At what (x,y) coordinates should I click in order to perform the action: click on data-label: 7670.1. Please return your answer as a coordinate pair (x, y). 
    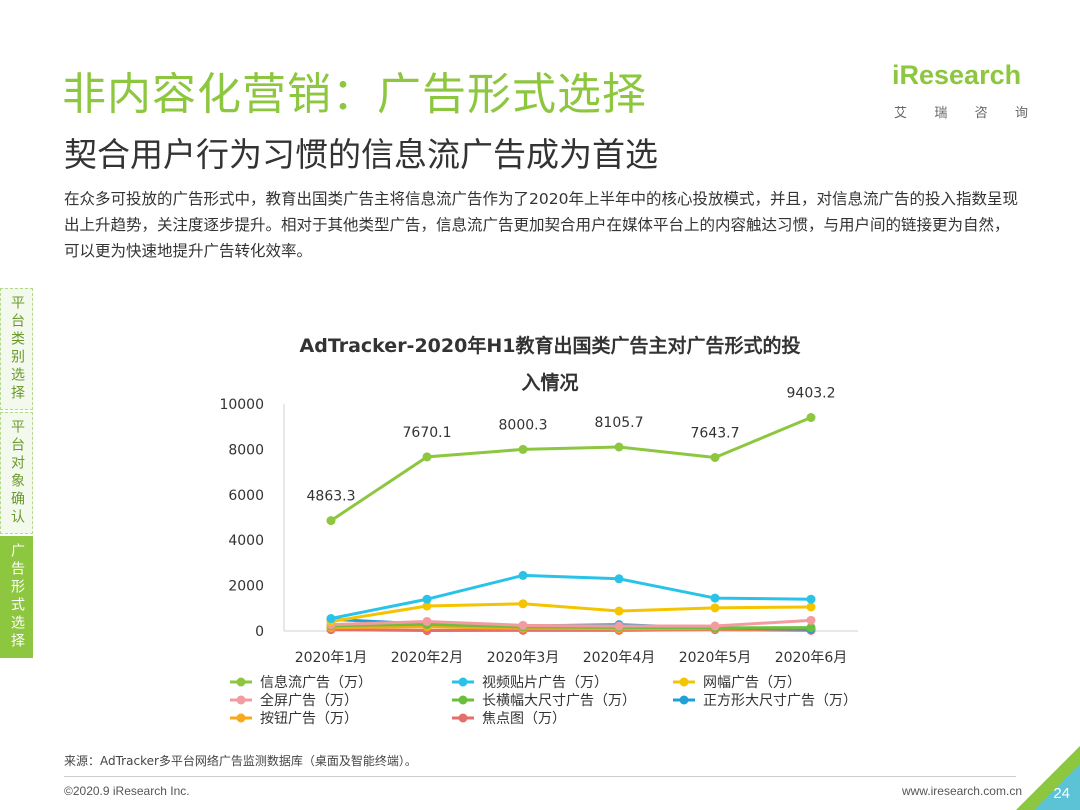
    Looking at the image, I should click on (427, 433).